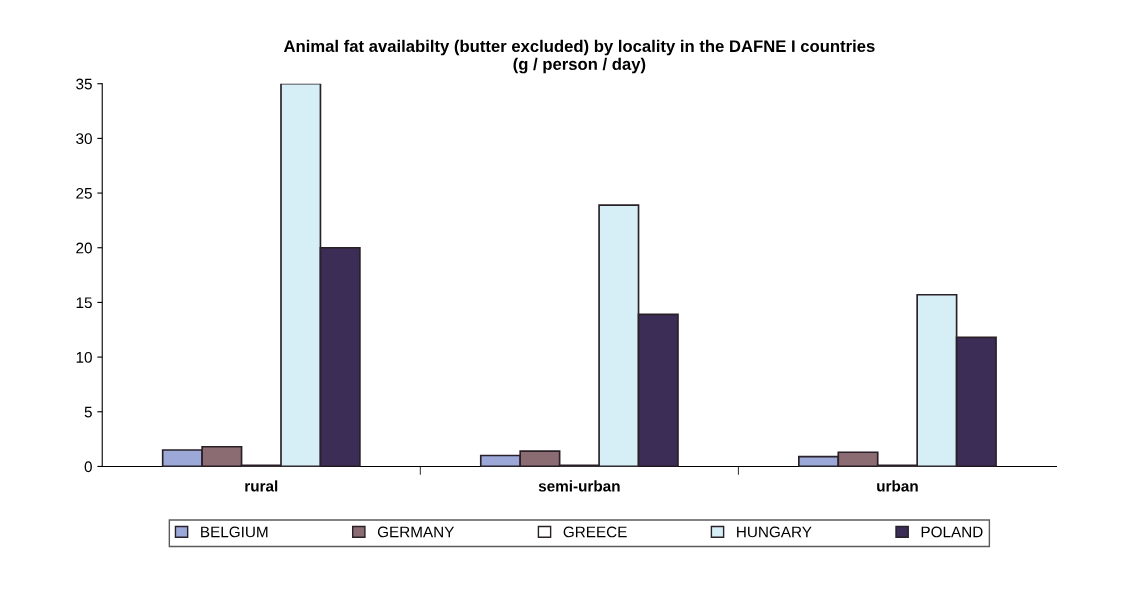  I want to click on y-tick-label: 5, so click(88, 412).